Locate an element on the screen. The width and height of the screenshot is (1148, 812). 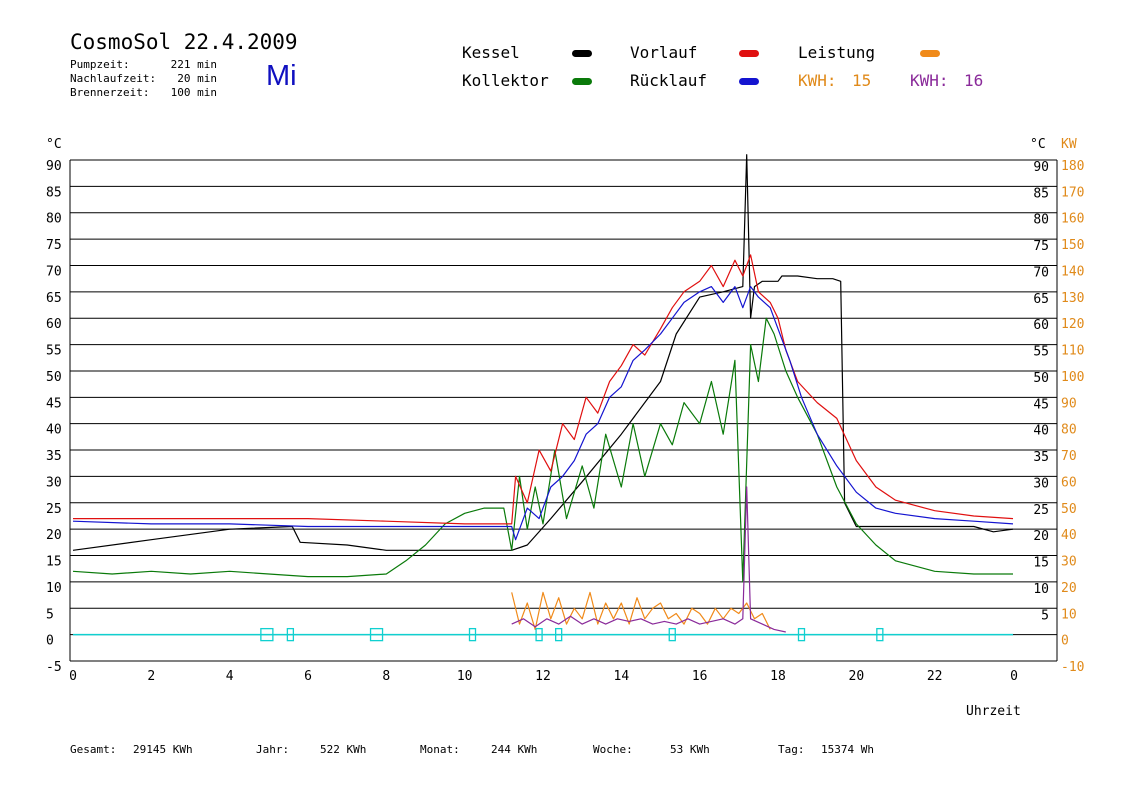
x-tick-6: 12 is located at coordinates (543, 676).